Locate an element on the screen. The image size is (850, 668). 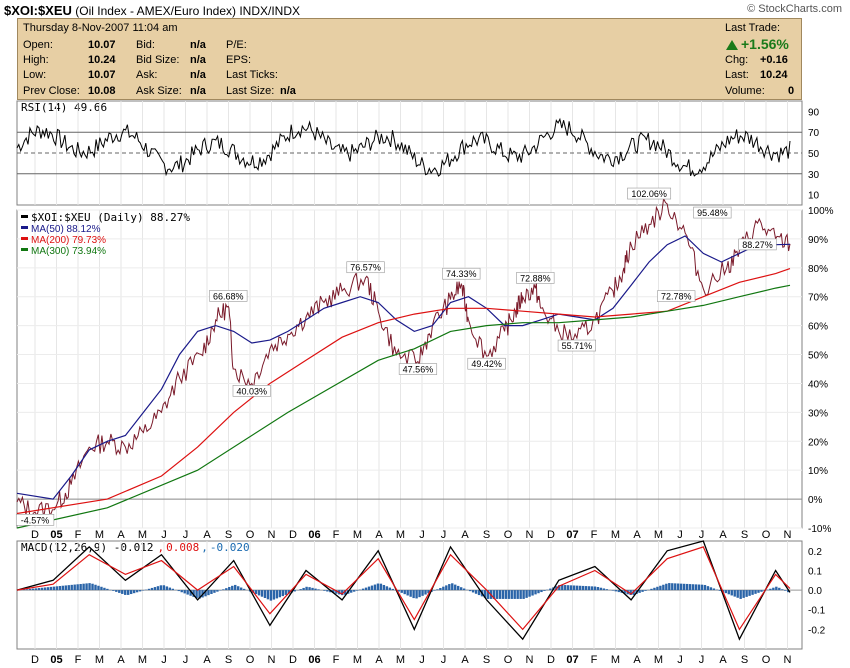
quote-date: Thursday 8-Nov-2007 11:04 am is located at coordinates (100, 28).